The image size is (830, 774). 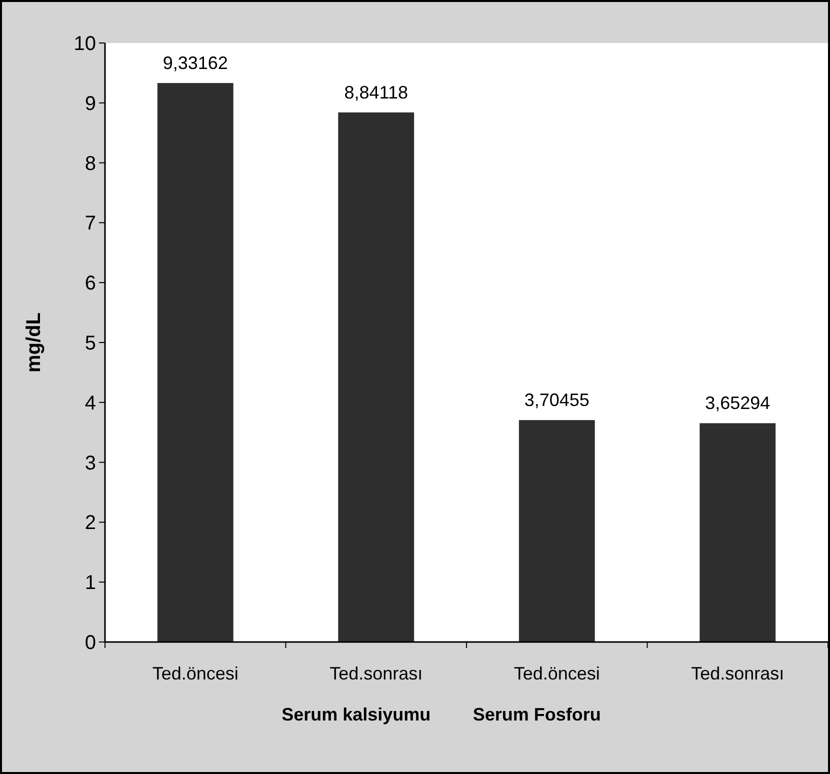 What do you see at coordinates (90, 283) in the screenshot?
I see `y-tick-label: 6` at bounding box center [90, 283].